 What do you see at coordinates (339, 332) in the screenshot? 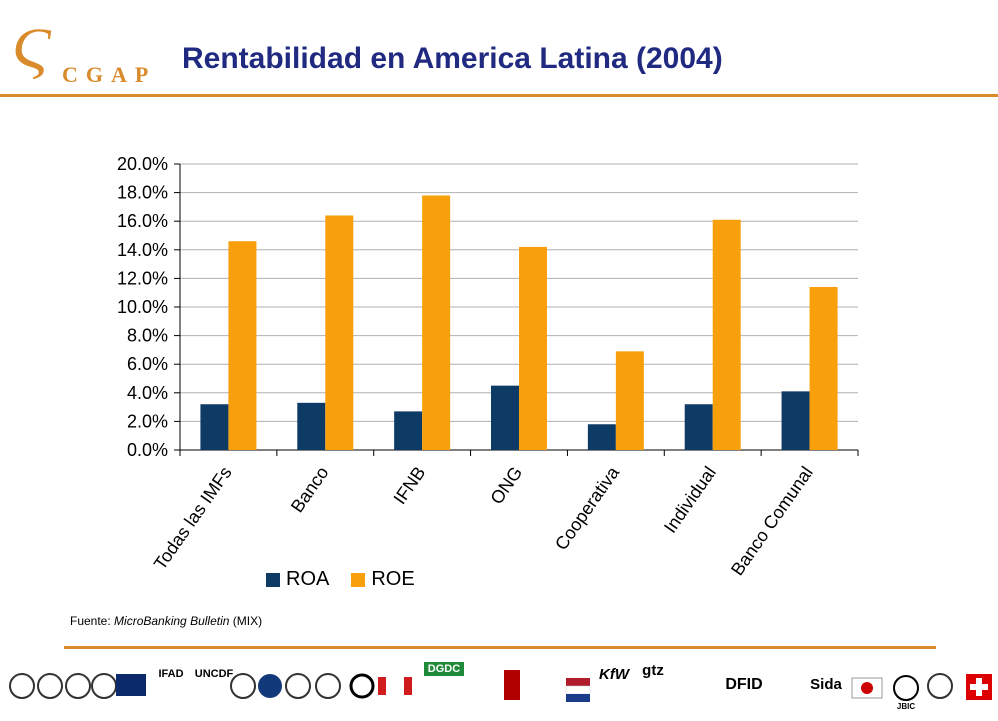
I see `bar-roe-banco` at bounding box center [339, 332].